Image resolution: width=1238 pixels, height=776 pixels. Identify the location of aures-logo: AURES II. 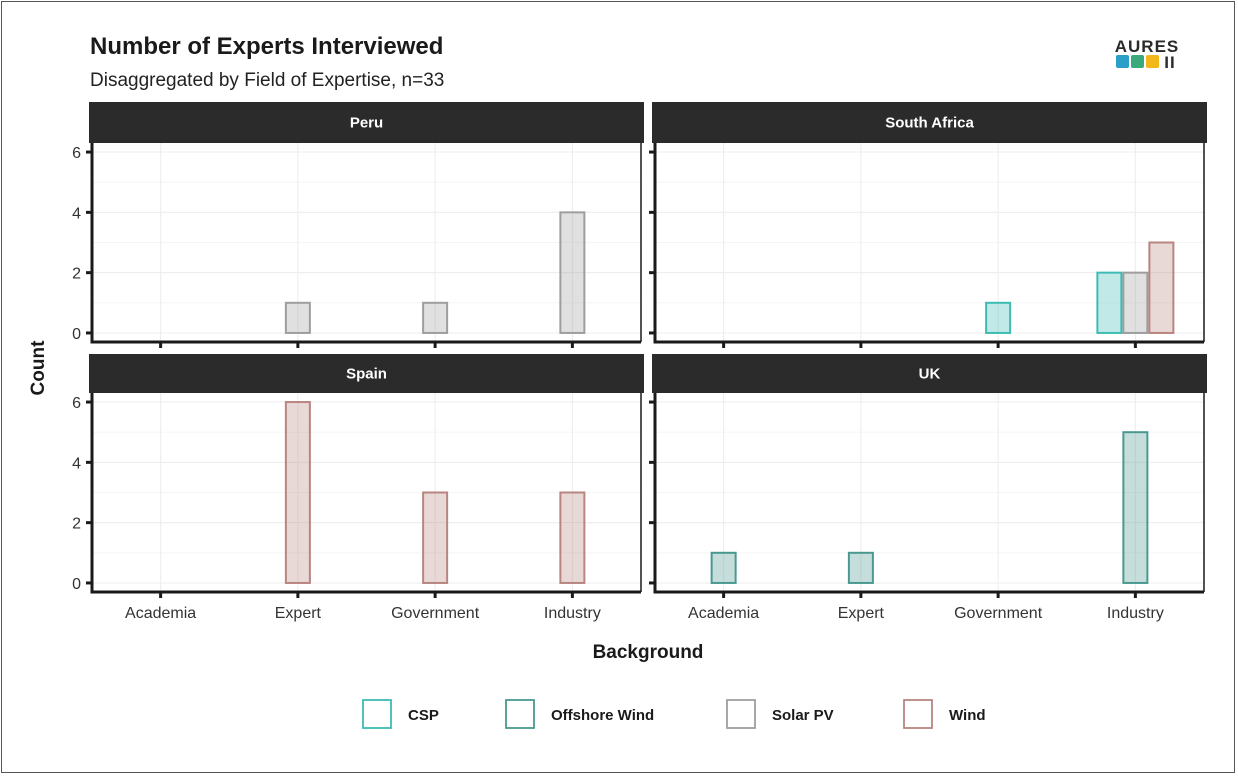
(1147, 54).